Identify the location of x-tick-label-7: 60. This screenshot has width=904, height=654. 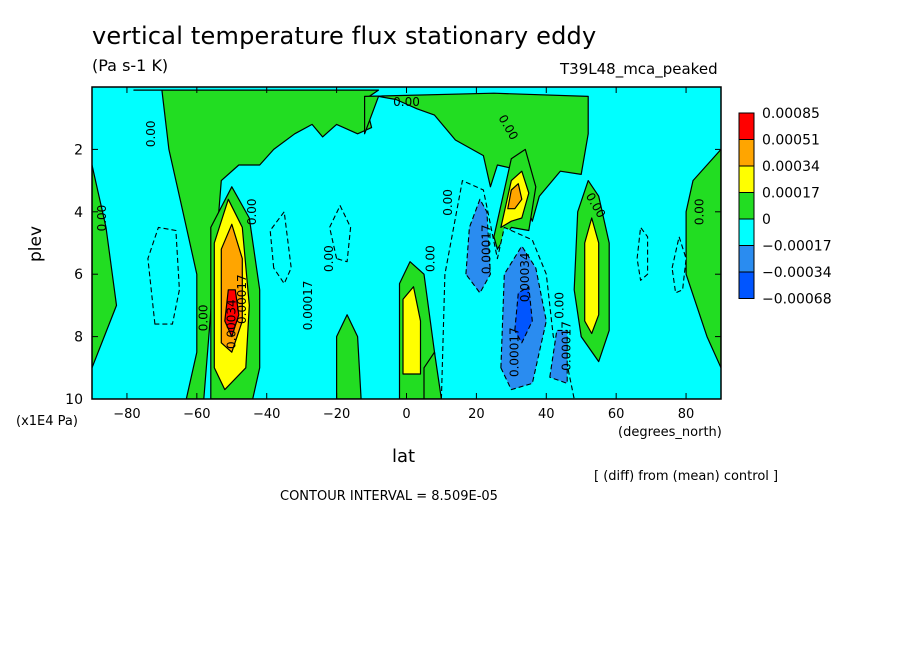
(616, 414).